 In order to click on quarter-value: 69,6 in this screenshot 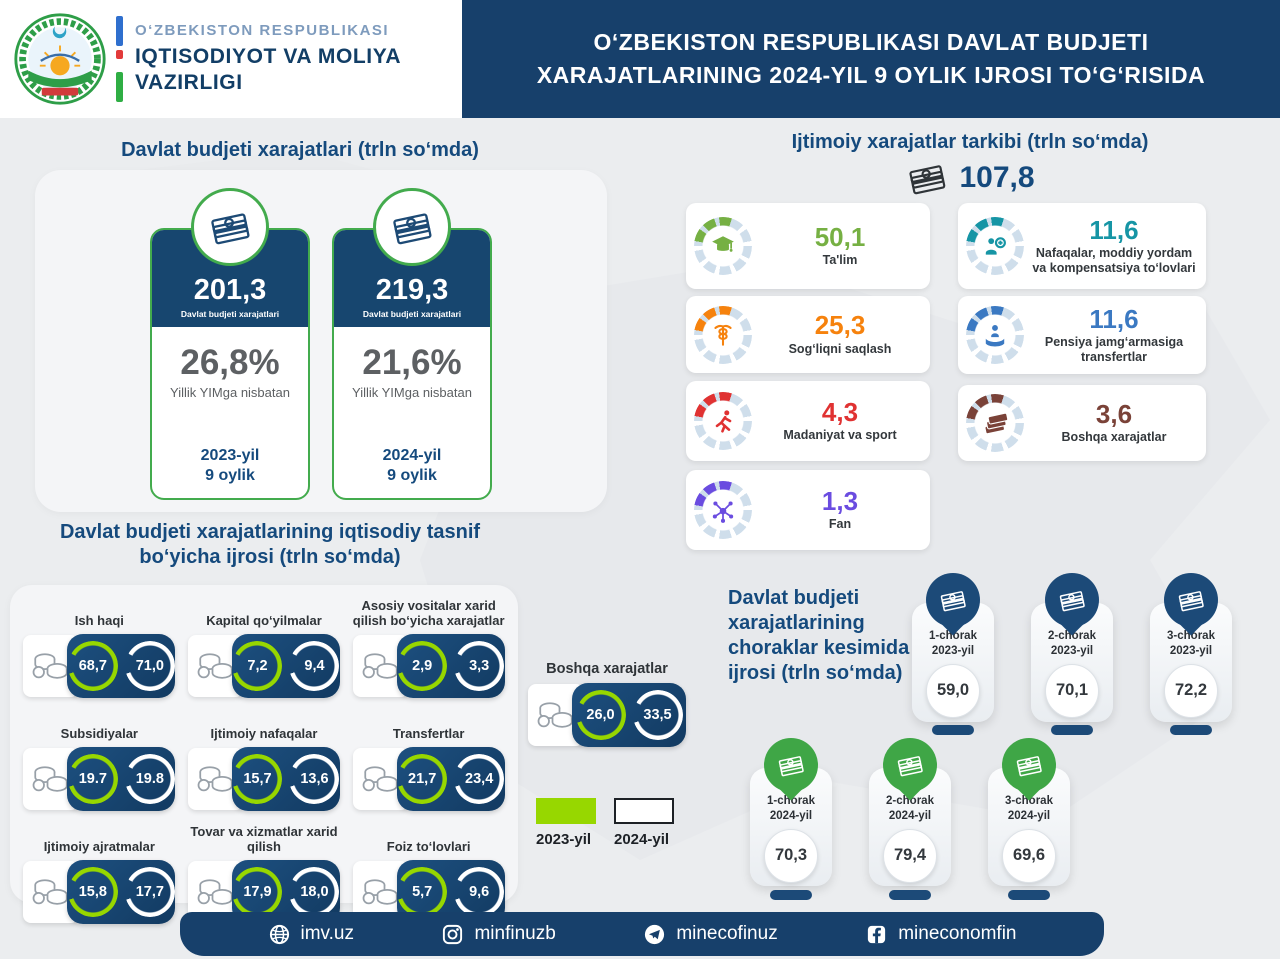, I will do `click(1029, 855)`.